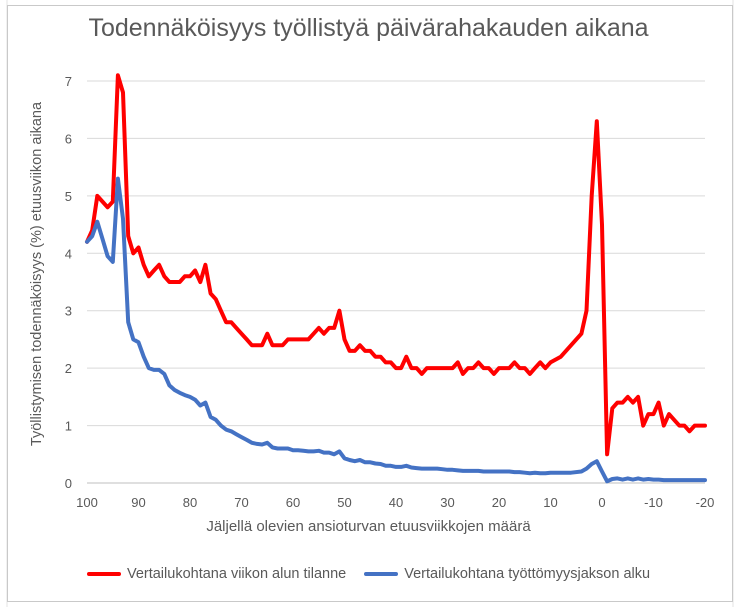 This screenshot has width=737, height=607. I want to click on y-tick-label: 5, so click(68, 196).